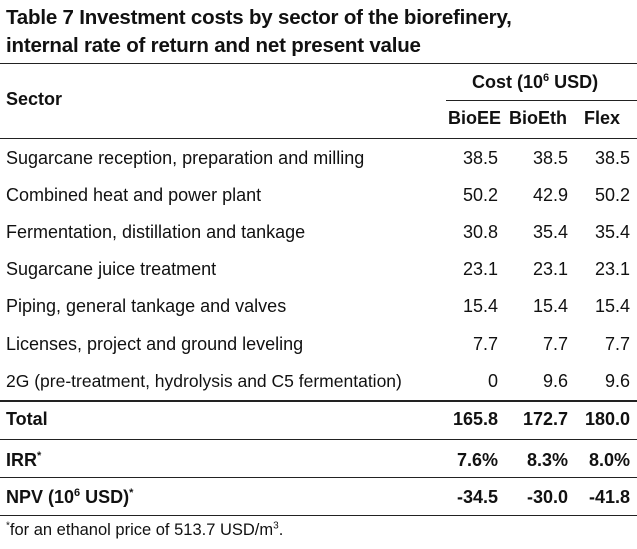 The width and height of the screenshot is (637, 549). What do you see at coordinates (318, 63) in the screenshot?
I see `top-rule` at bounding box center [318, 63].